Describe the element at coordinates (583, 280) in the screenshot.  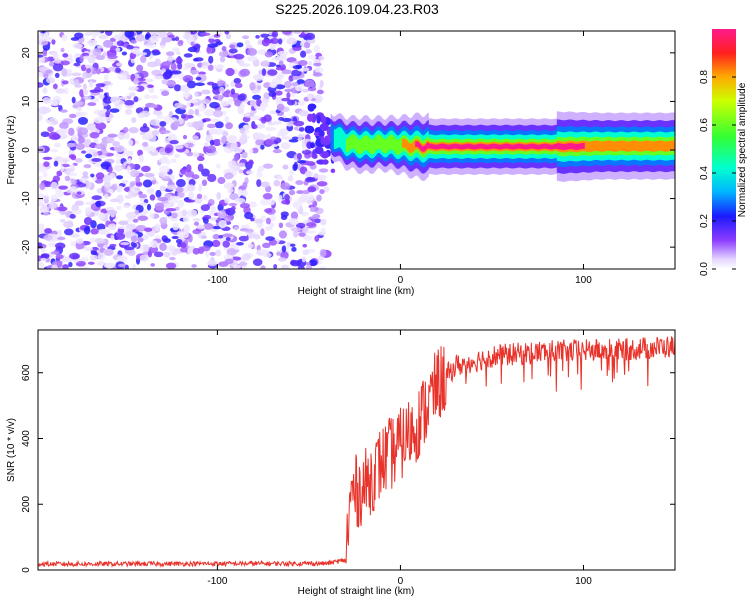
I see `spectrogram-x-tick-label: 100` at that location.